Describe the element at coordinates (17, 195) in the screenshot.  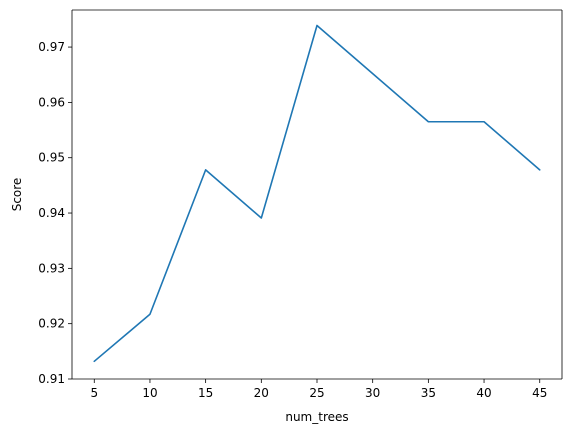
I see `y-axis-label: Score` at that location.